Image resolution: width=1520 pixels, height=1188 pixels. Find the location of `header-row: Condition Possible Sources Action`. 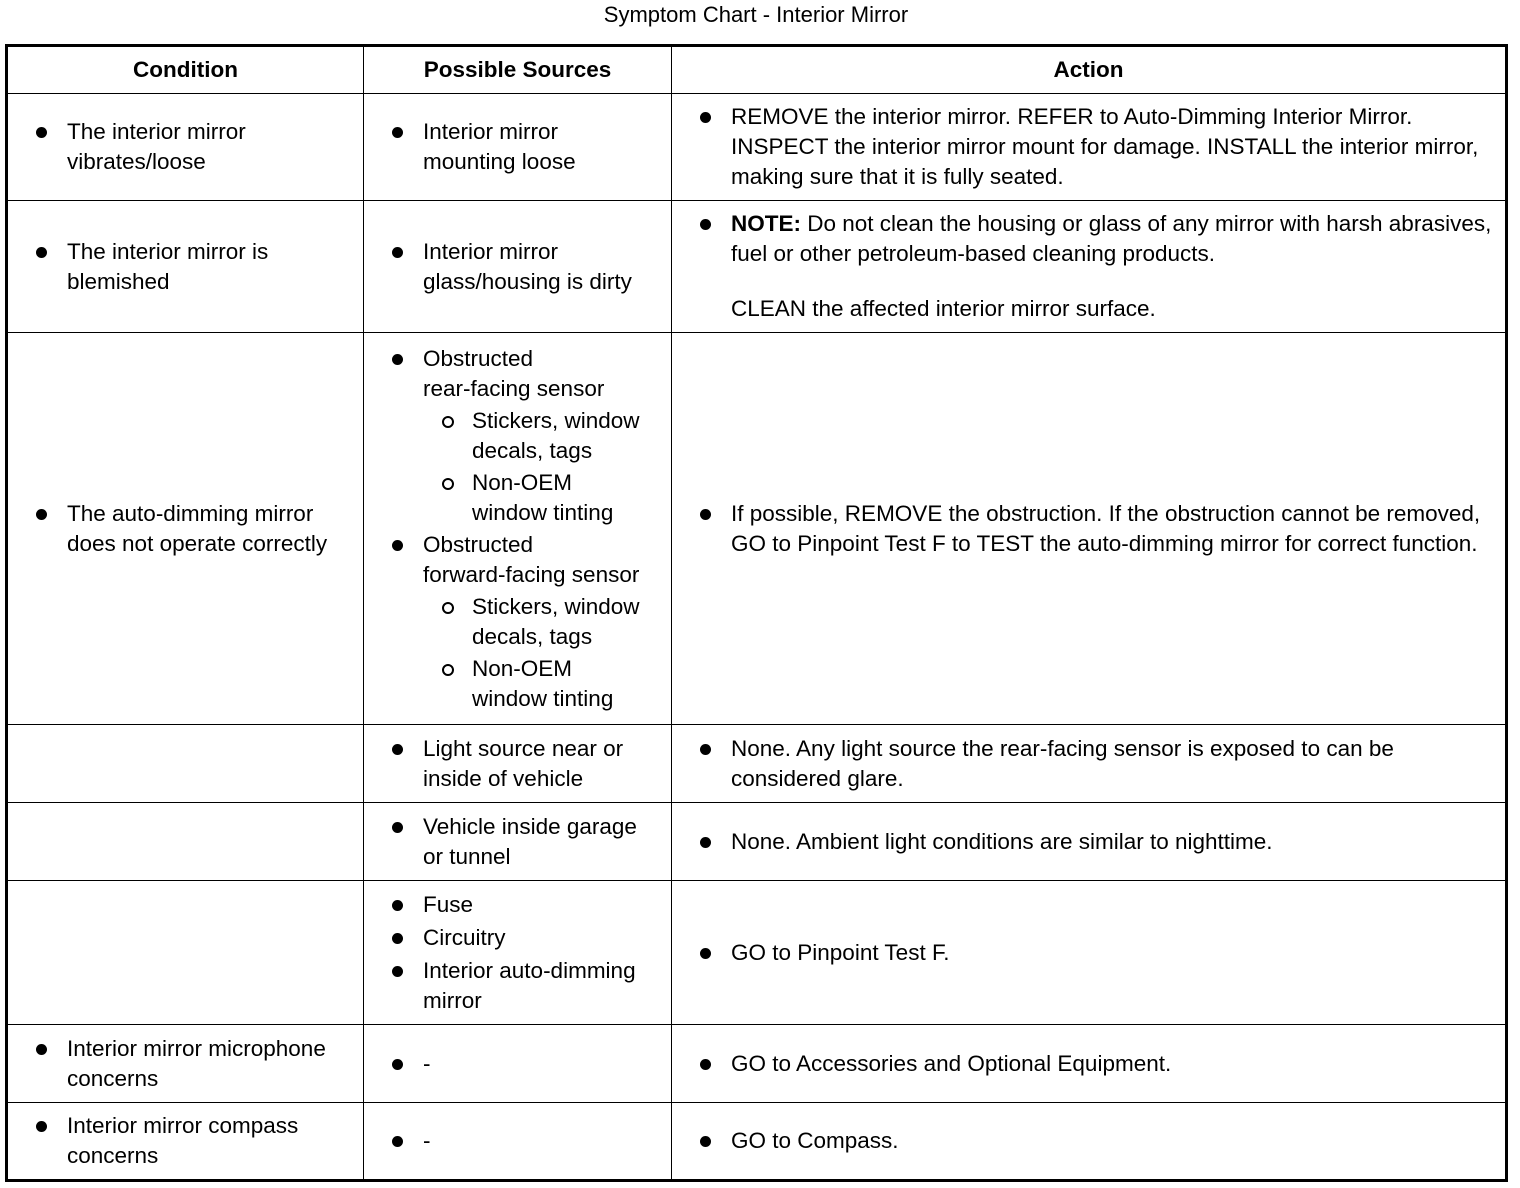

header-row: Condition Possible Sources Action is located at coordinates (756, 69).